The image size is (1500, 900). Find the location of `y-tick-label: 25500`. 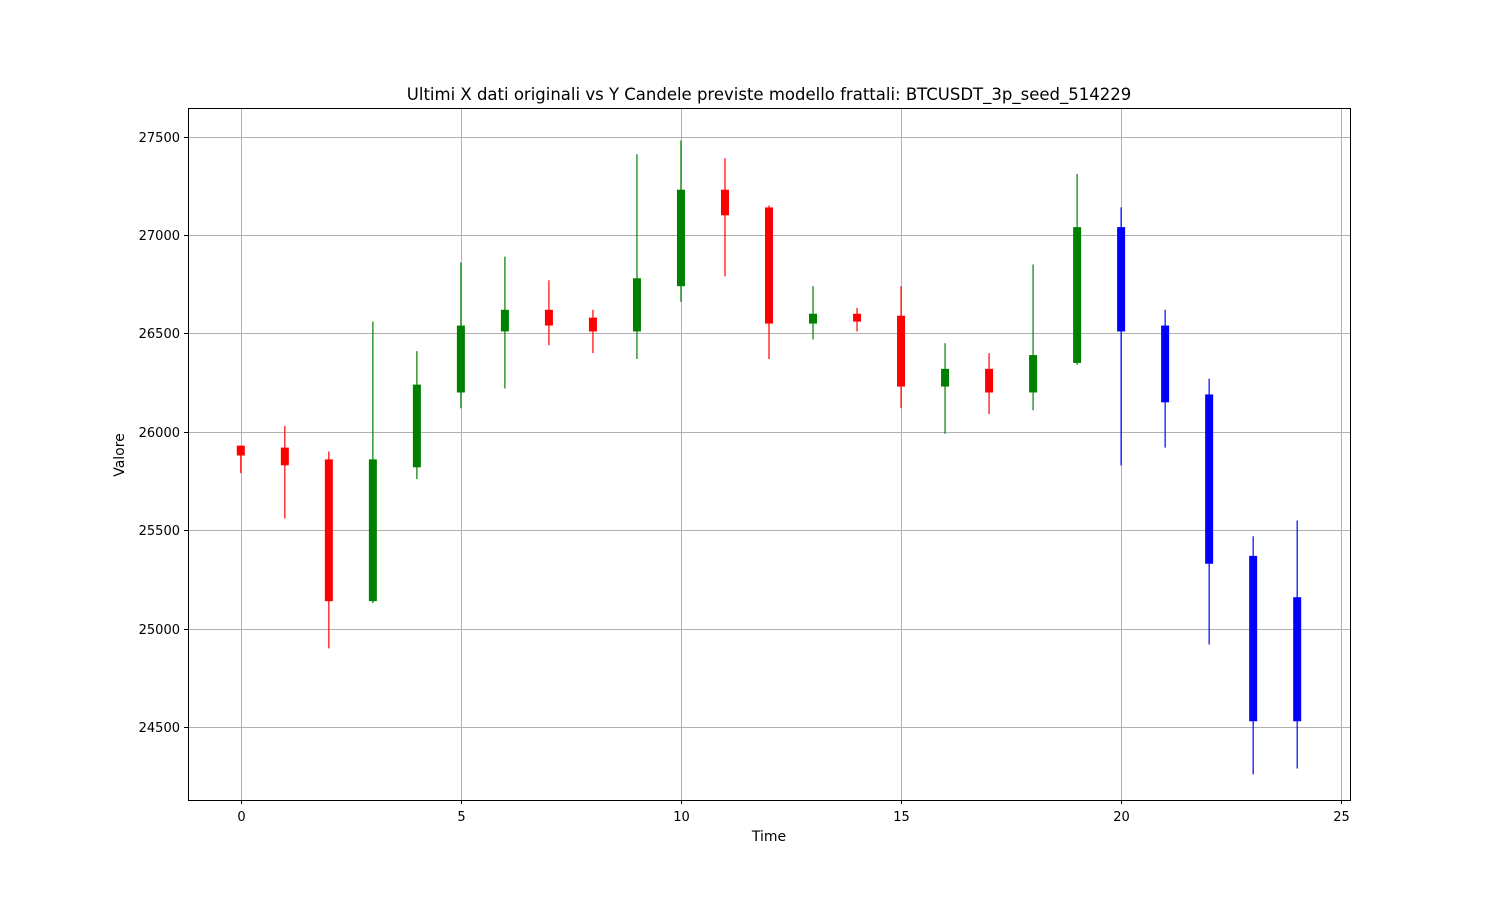

y-tick-label: 25500 is located at coordinates (159, 531).